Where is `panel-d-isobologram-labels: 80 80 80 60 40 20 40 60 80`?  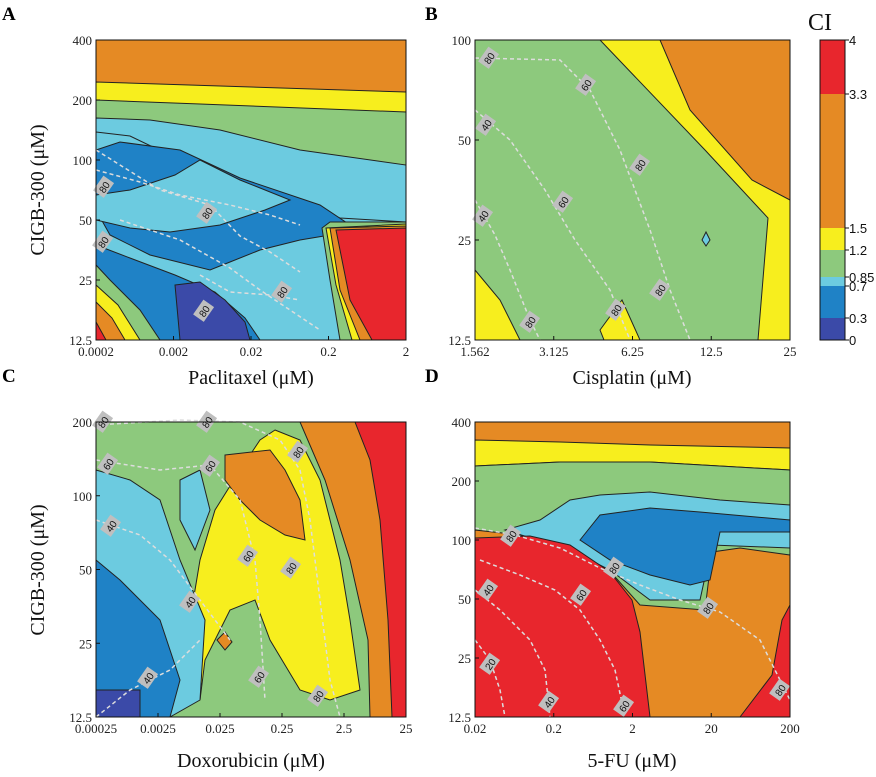
panel-d-isobologram-labels: 80 80 80 60 40 20 40 60 80 is located at coordinates (634, 620).